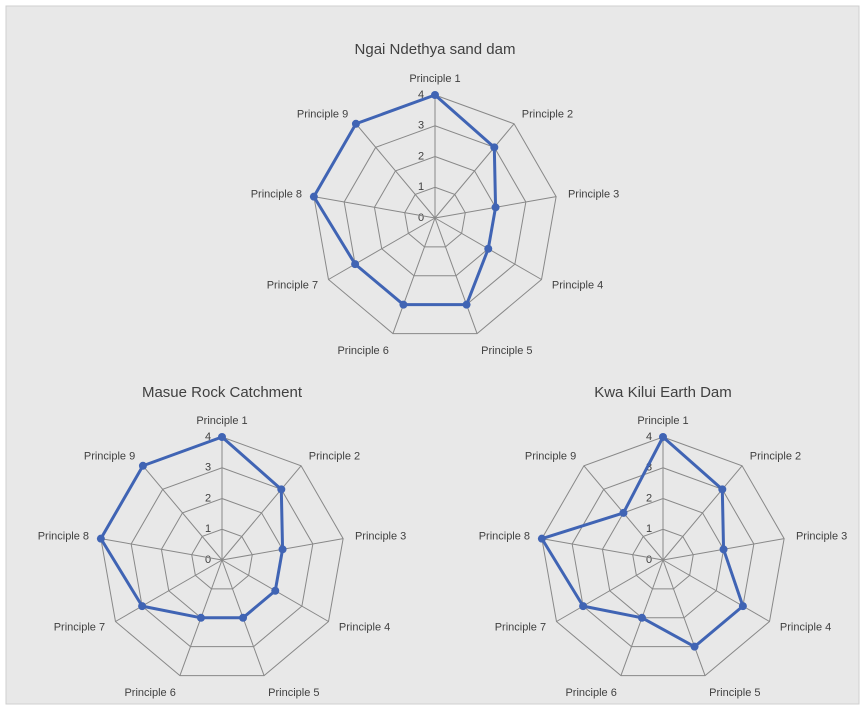 This screenshot has width=865, height=710. What do you see at coordinates (222, 392) in the screenshot?
I see `chart-title: Masue Rock Catchment` at bounding box center [222, 392].